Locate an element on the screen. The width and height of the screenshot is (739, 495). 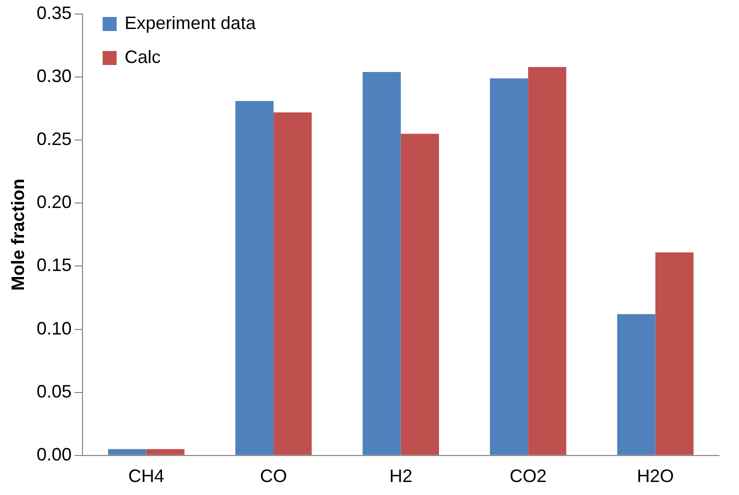
y-tick-label: 0.05 is located at coordinates (54, 391).